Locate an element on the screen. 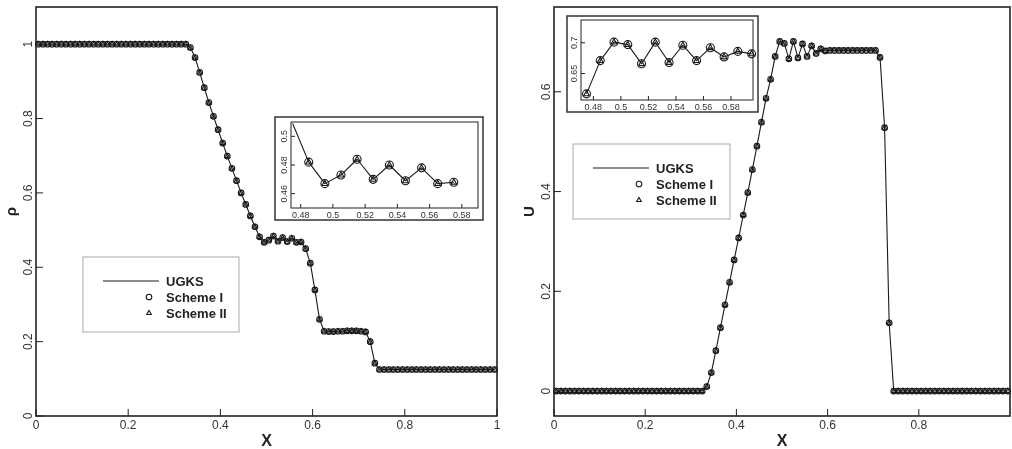  y-tick-label: 0.65 is located at coordinates (574, 73).